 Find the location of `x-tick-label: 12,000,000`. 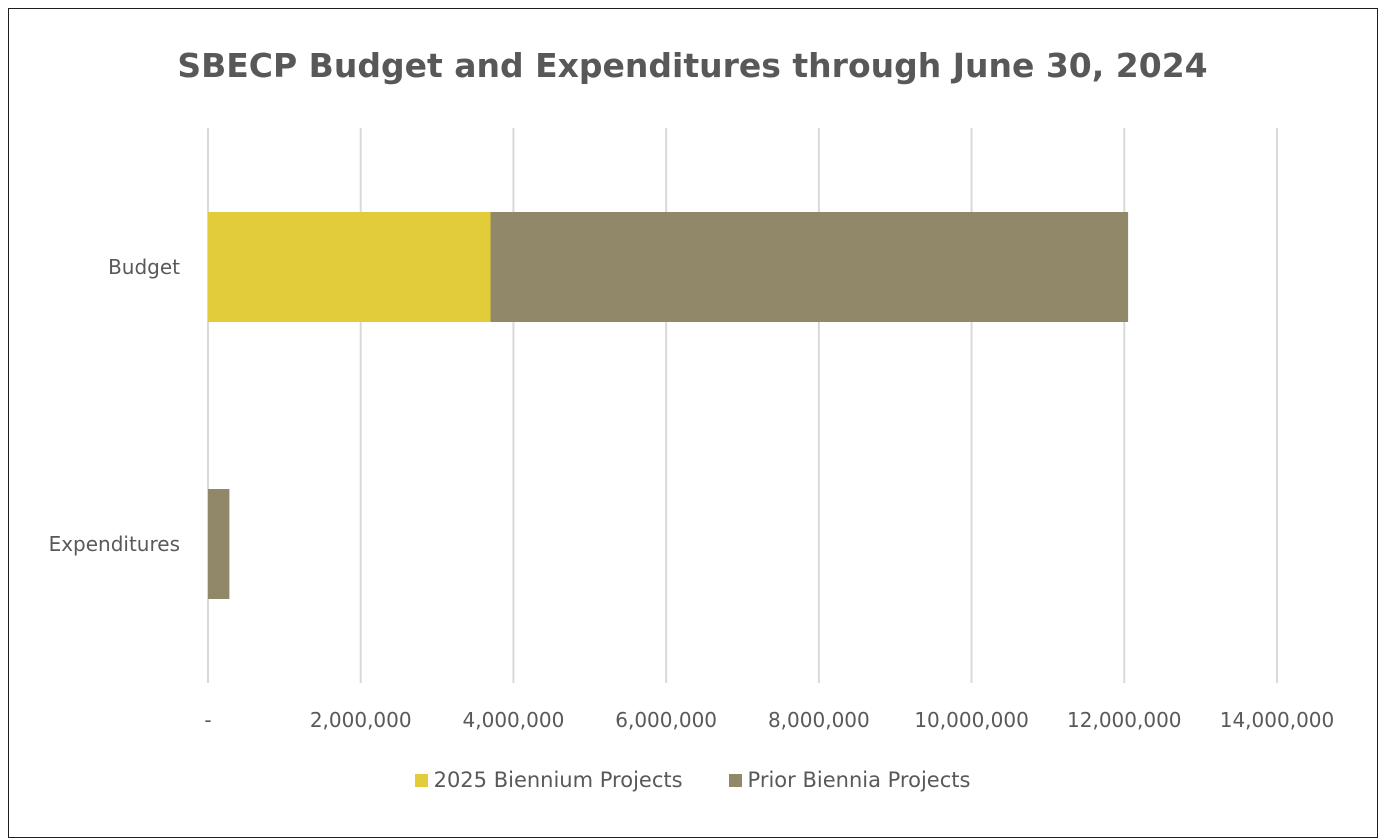

x-tick-label: 12,000,000 is located at coordinates (1124, 720).